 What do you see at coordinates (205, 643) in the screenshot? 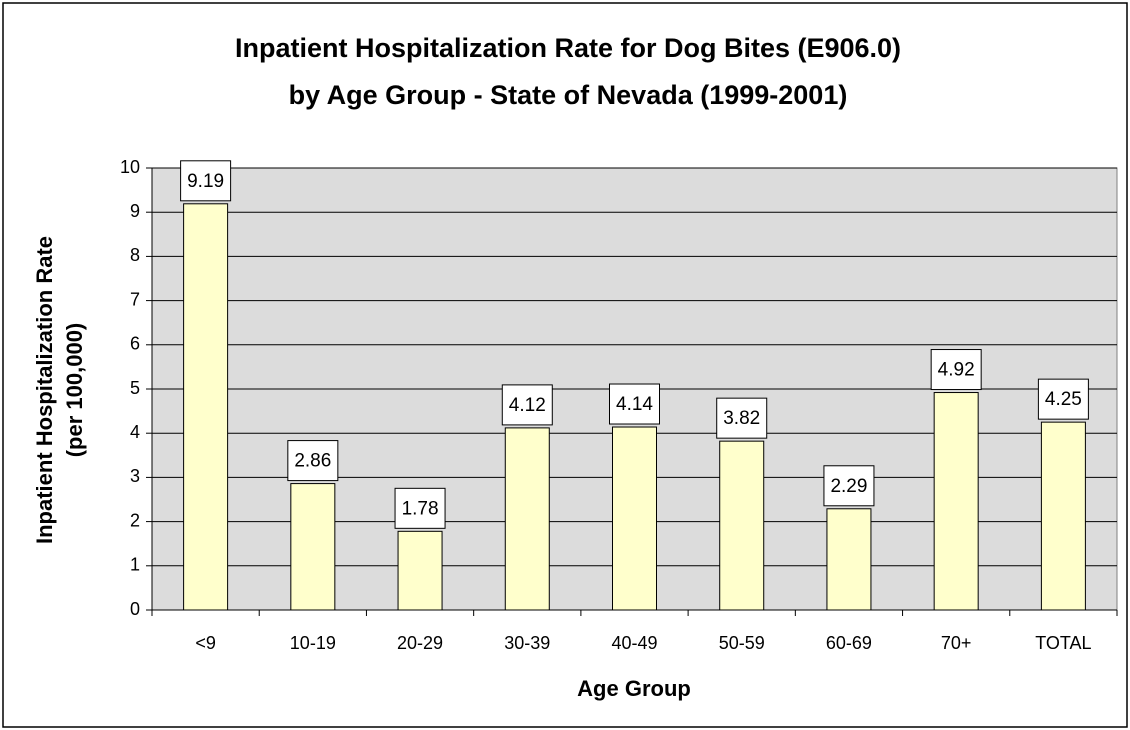
I see `x-tick-label: <9` at bounding box center [205, 643].